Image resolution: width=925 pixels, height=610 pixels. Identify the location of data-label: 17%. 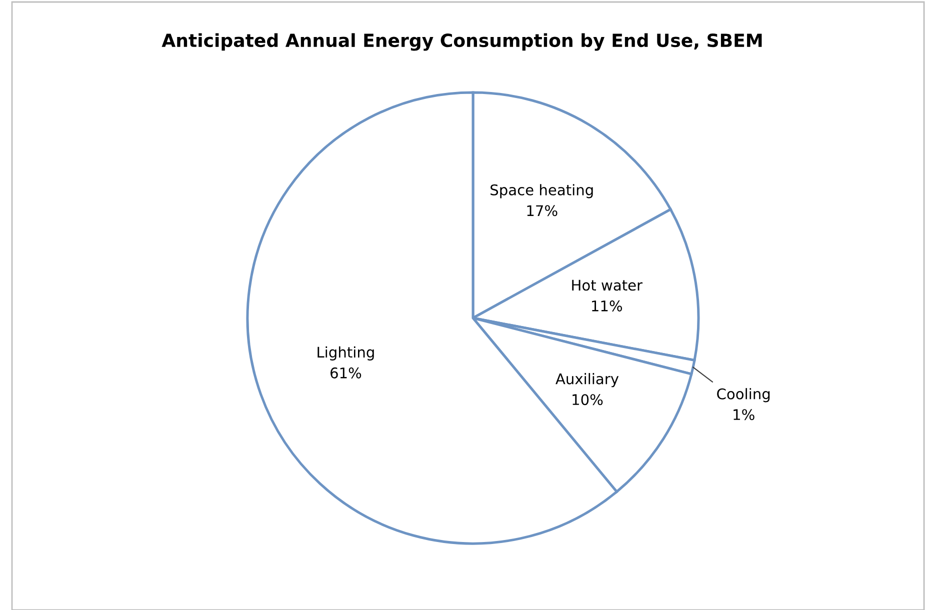
(542, 210).